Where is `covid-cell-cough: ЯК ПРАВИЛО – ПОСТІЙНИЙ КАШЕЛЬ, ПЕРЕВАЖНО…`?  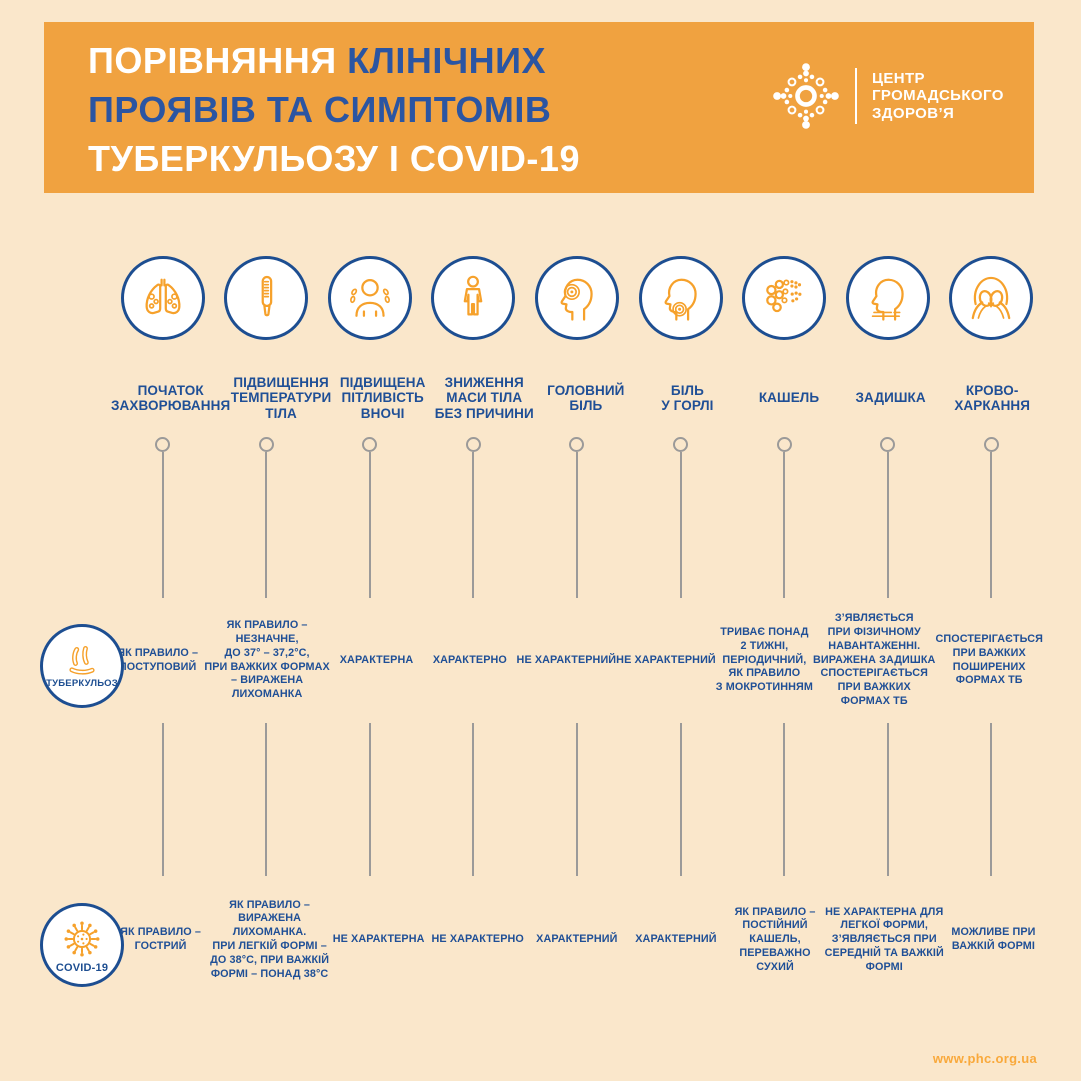
covid-cell-cough: ЯК ПРАВИЛО – ПОСТІЙНИЙ КАШЕЛЬ, ПЕРЕВАЖНО… is located at coordinates (775, 939).